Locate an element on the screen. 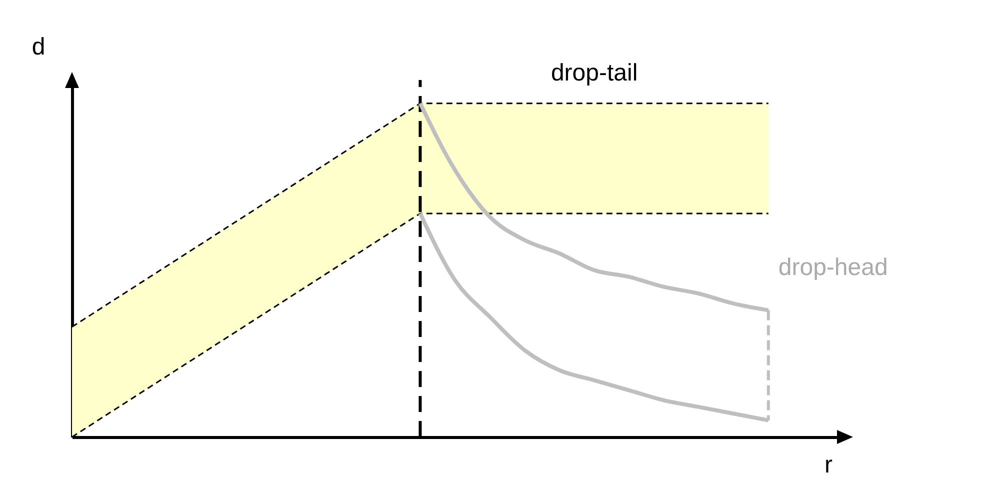  series-label: drop-tail is located at coordinates (594, 72).